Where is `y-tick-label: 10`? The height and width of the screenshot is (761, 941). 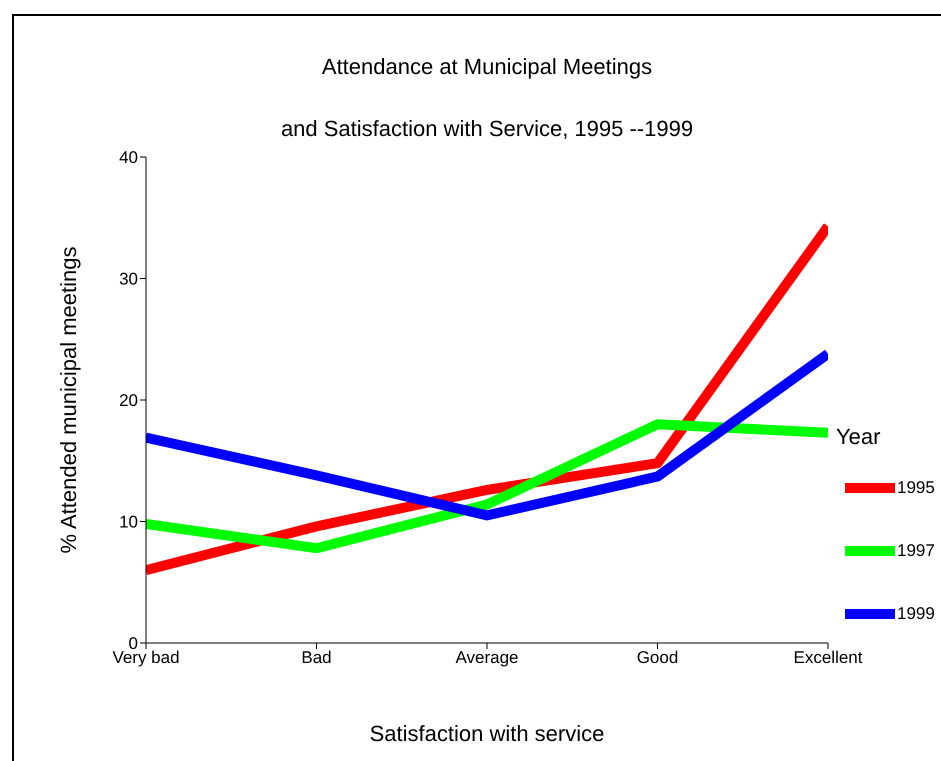
y-tick-label: 10 is located at coordinates (128, 522).